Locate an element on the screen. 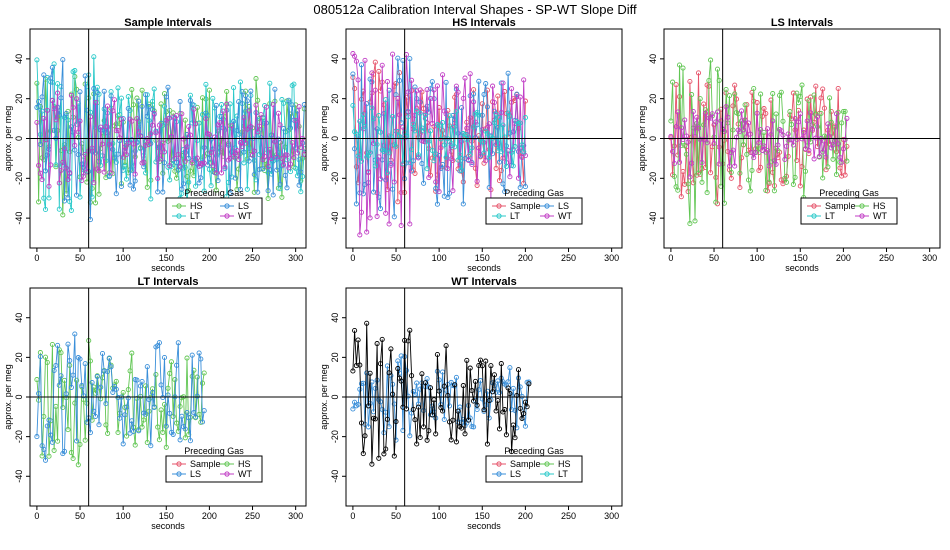 The height and width of the screenshot is (550, 950). legend-label: LS is located at coordinates (515, 474).